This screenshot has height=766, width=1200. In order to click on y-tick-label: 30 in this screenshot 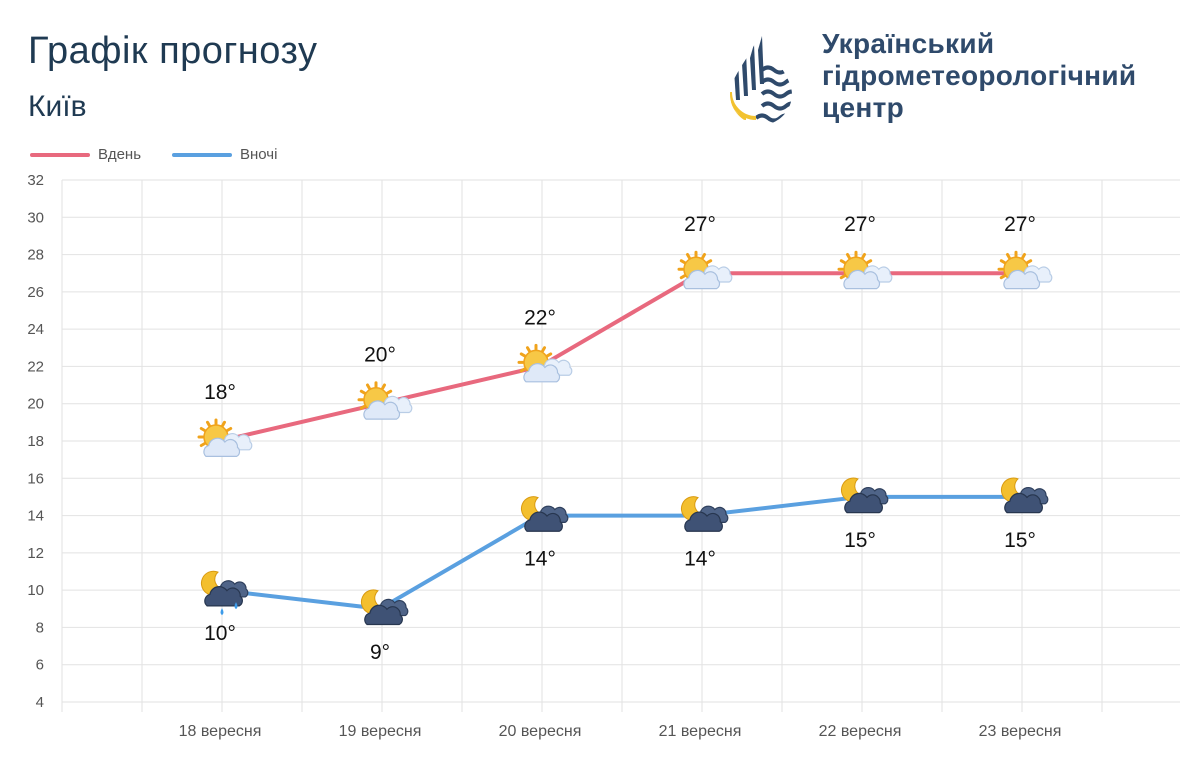, I will do `click(35, 217)`.